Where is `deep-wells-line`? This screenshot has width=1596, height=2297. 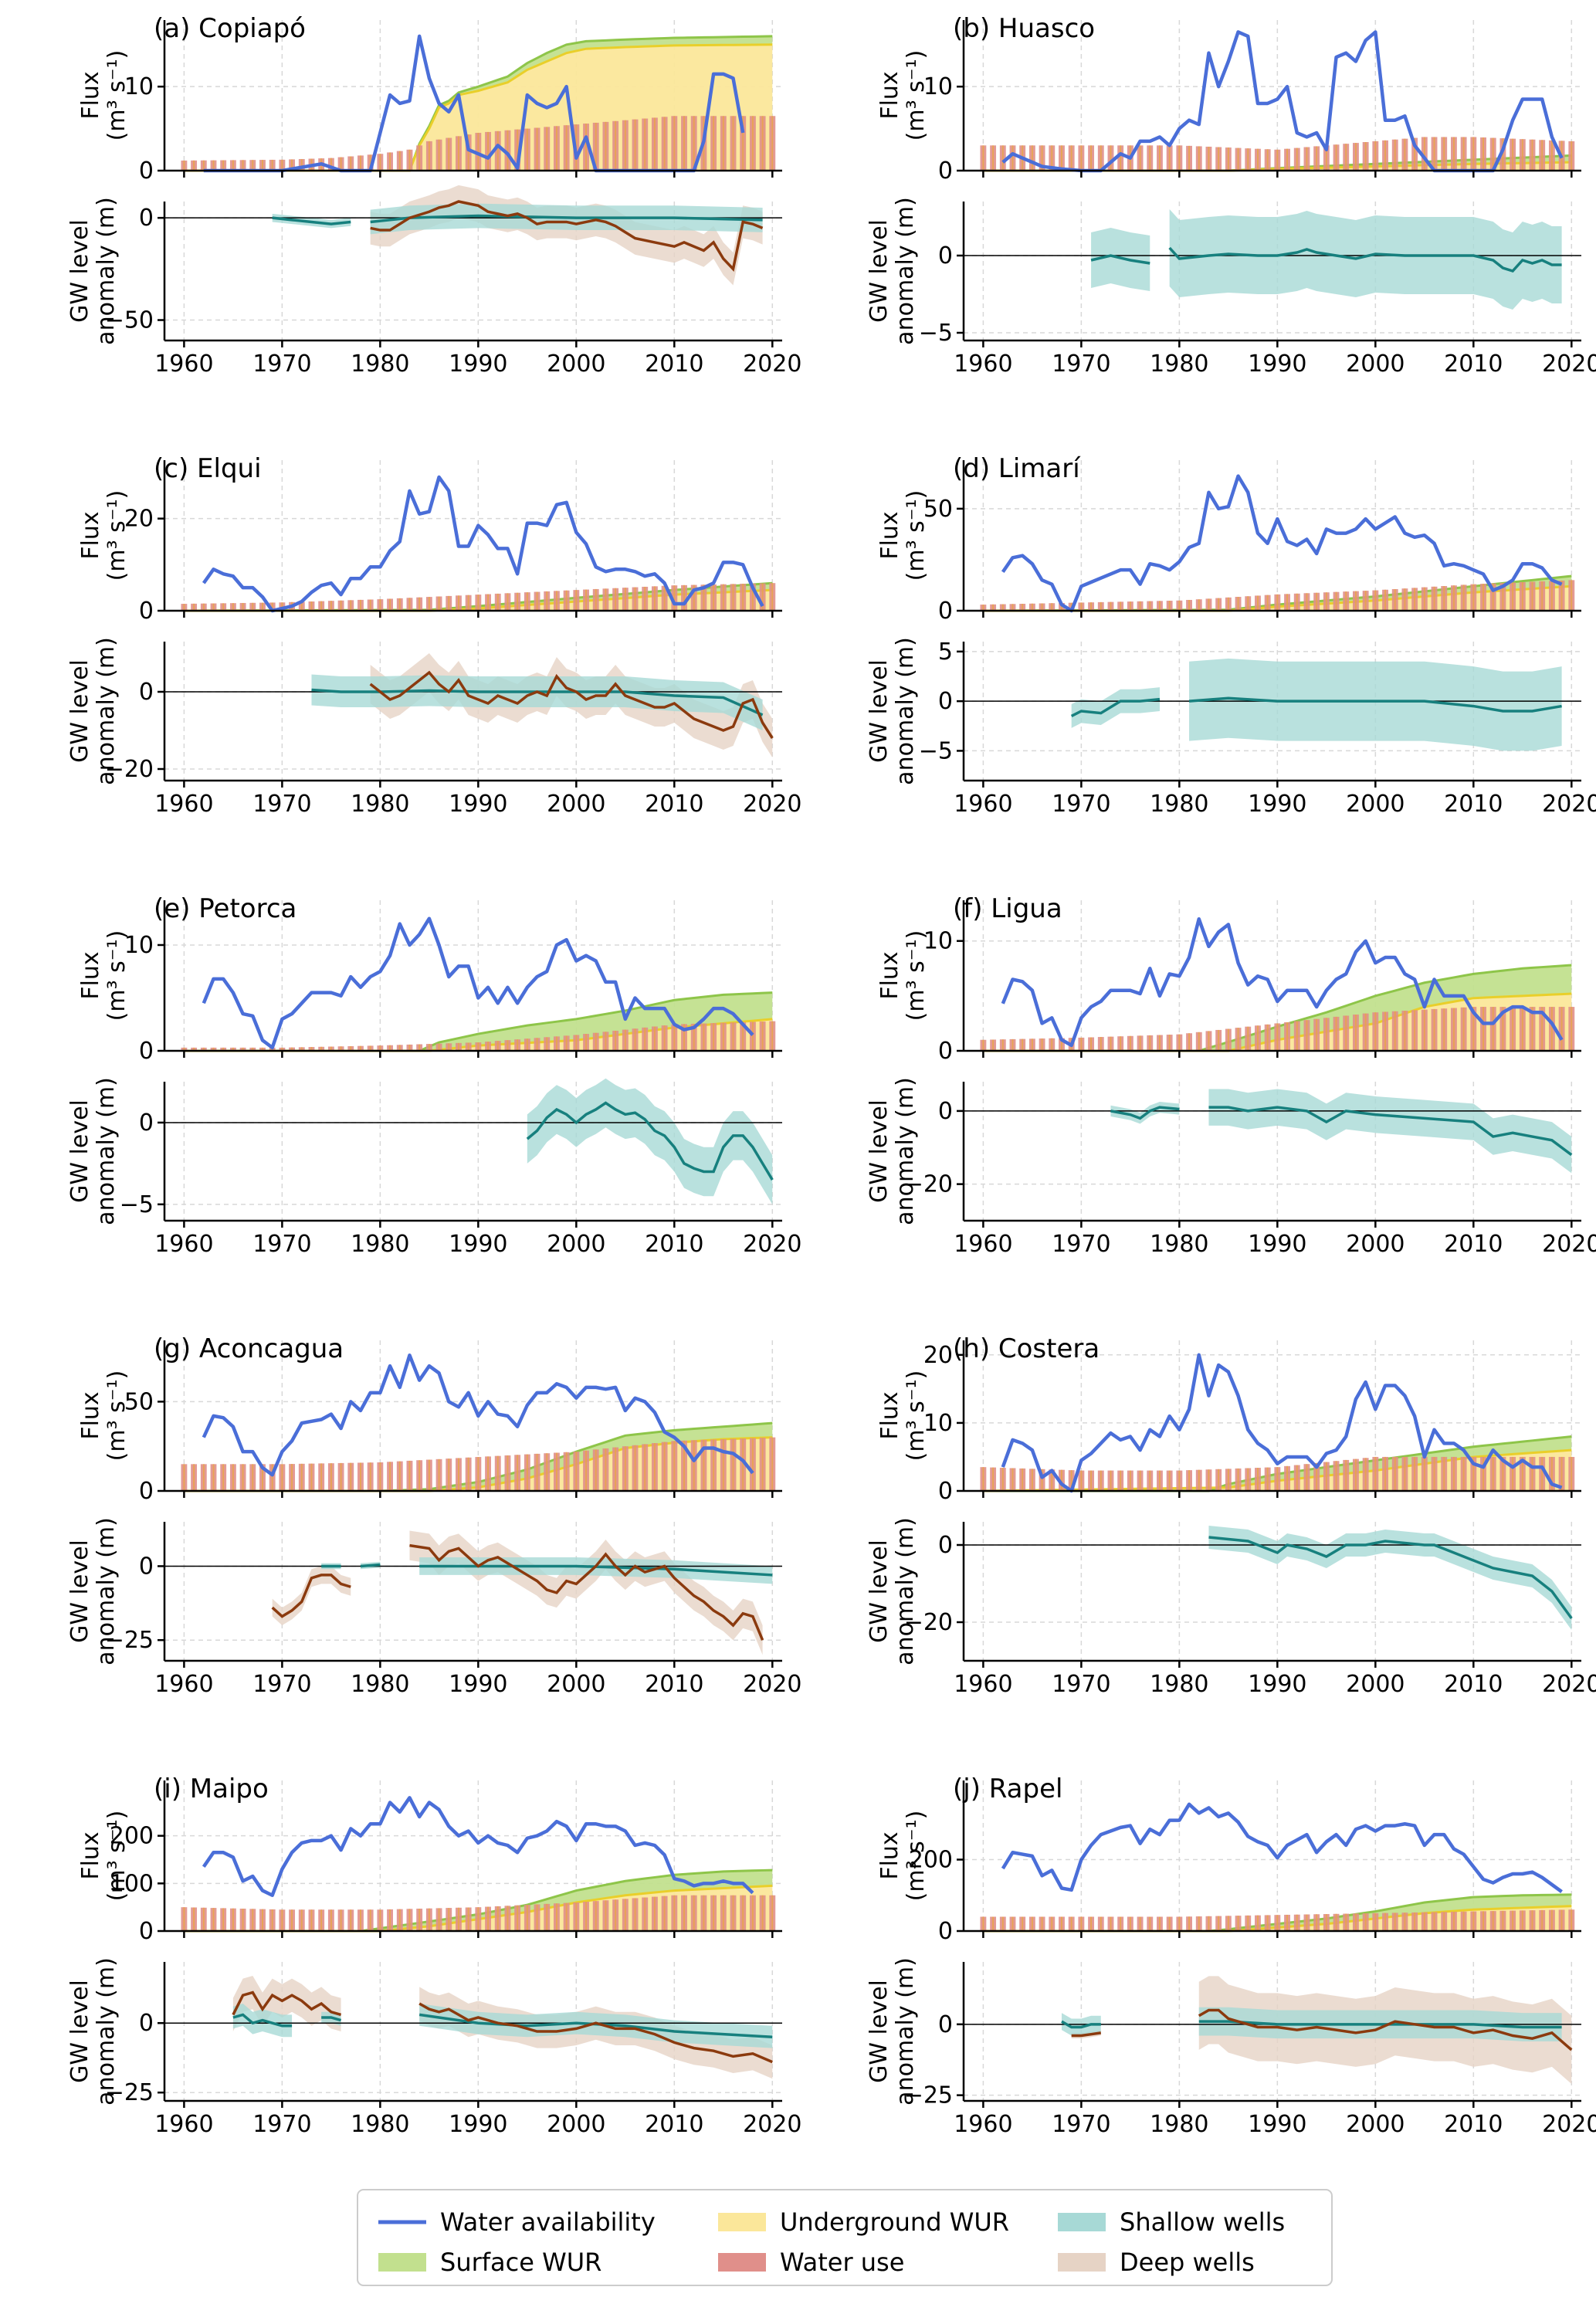 deep-wells-line is located at coordinates (1086, 2034).